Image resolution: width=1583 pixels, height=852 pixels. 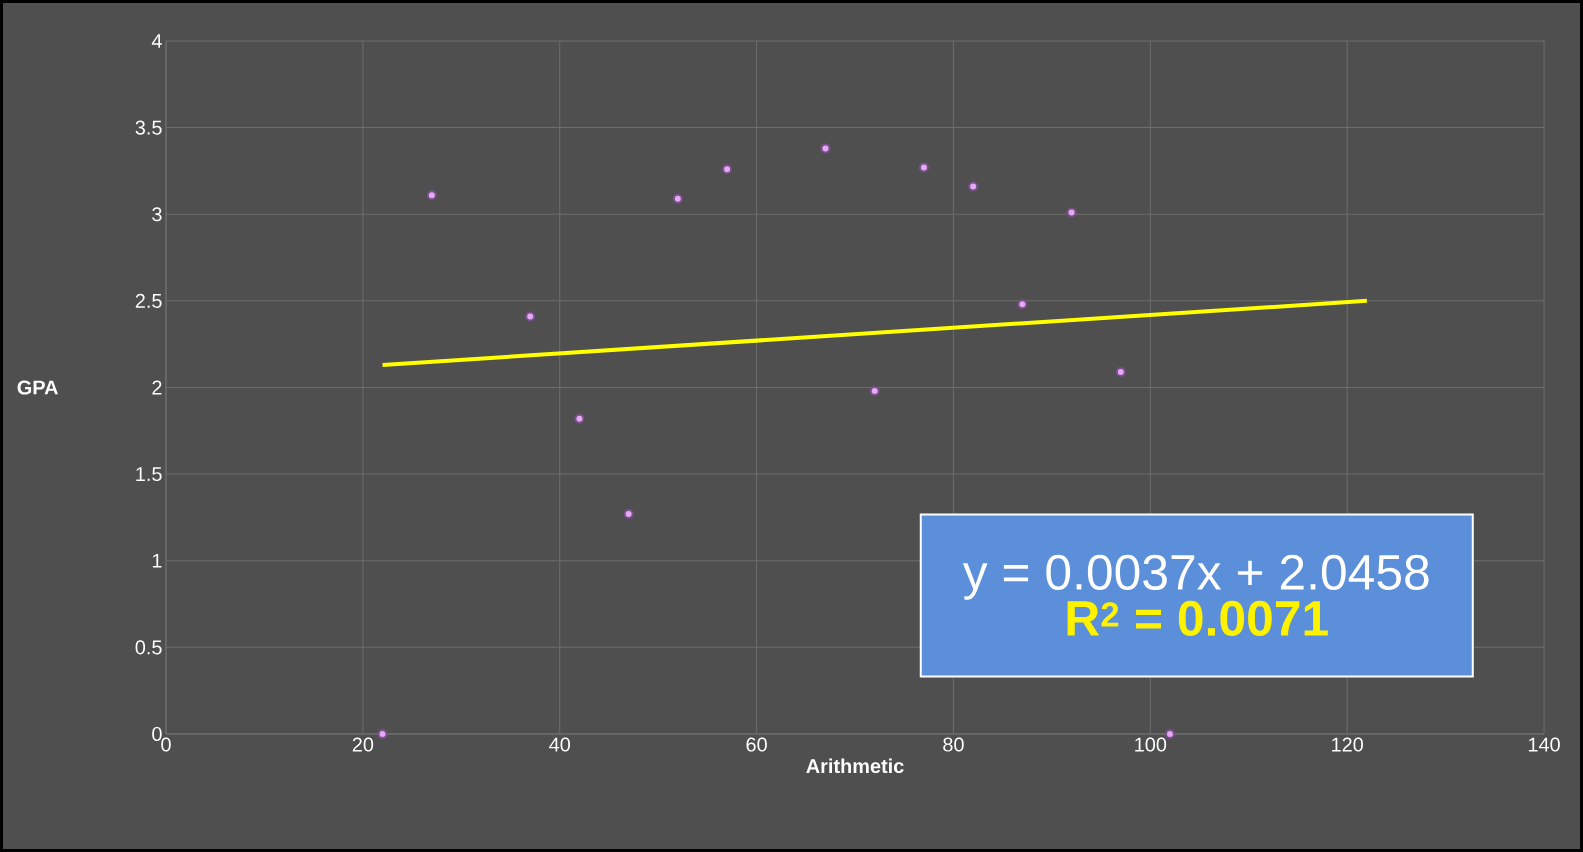 I want to click on x-tick-label: 60, so click(x=756, y=744).